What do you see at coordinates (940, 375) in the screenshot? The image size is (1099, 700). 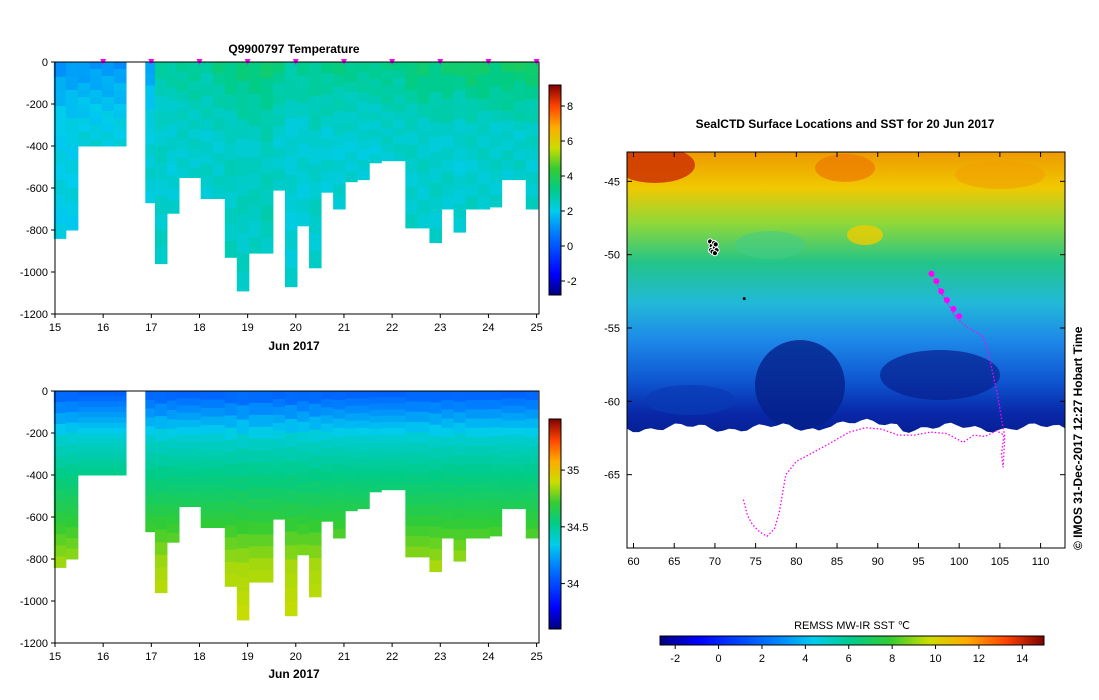 I see `cold-pool-east` at bounding box center [940, 375].